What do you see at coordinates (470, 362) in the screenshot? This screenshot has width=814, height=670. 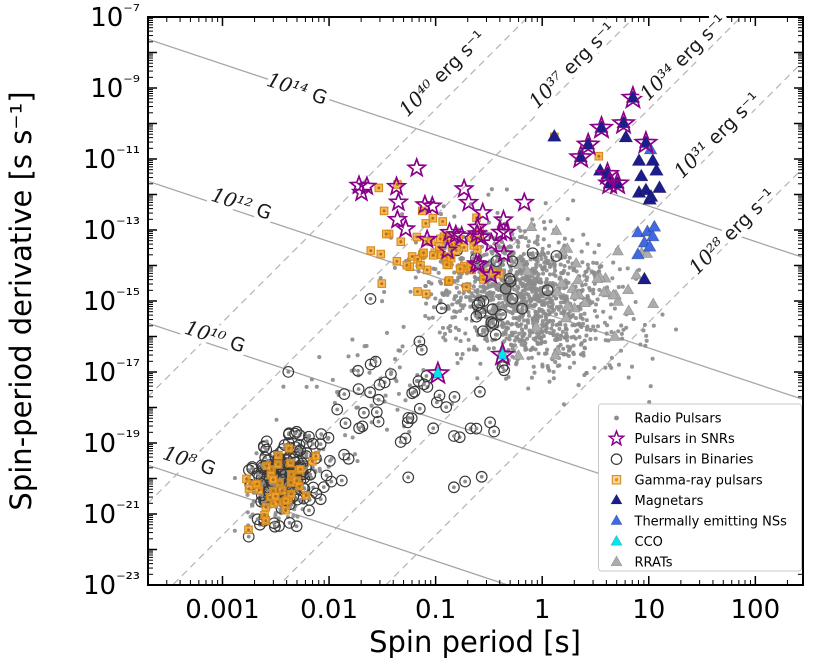 I see `series-cco` at bounding box center [470, 362].